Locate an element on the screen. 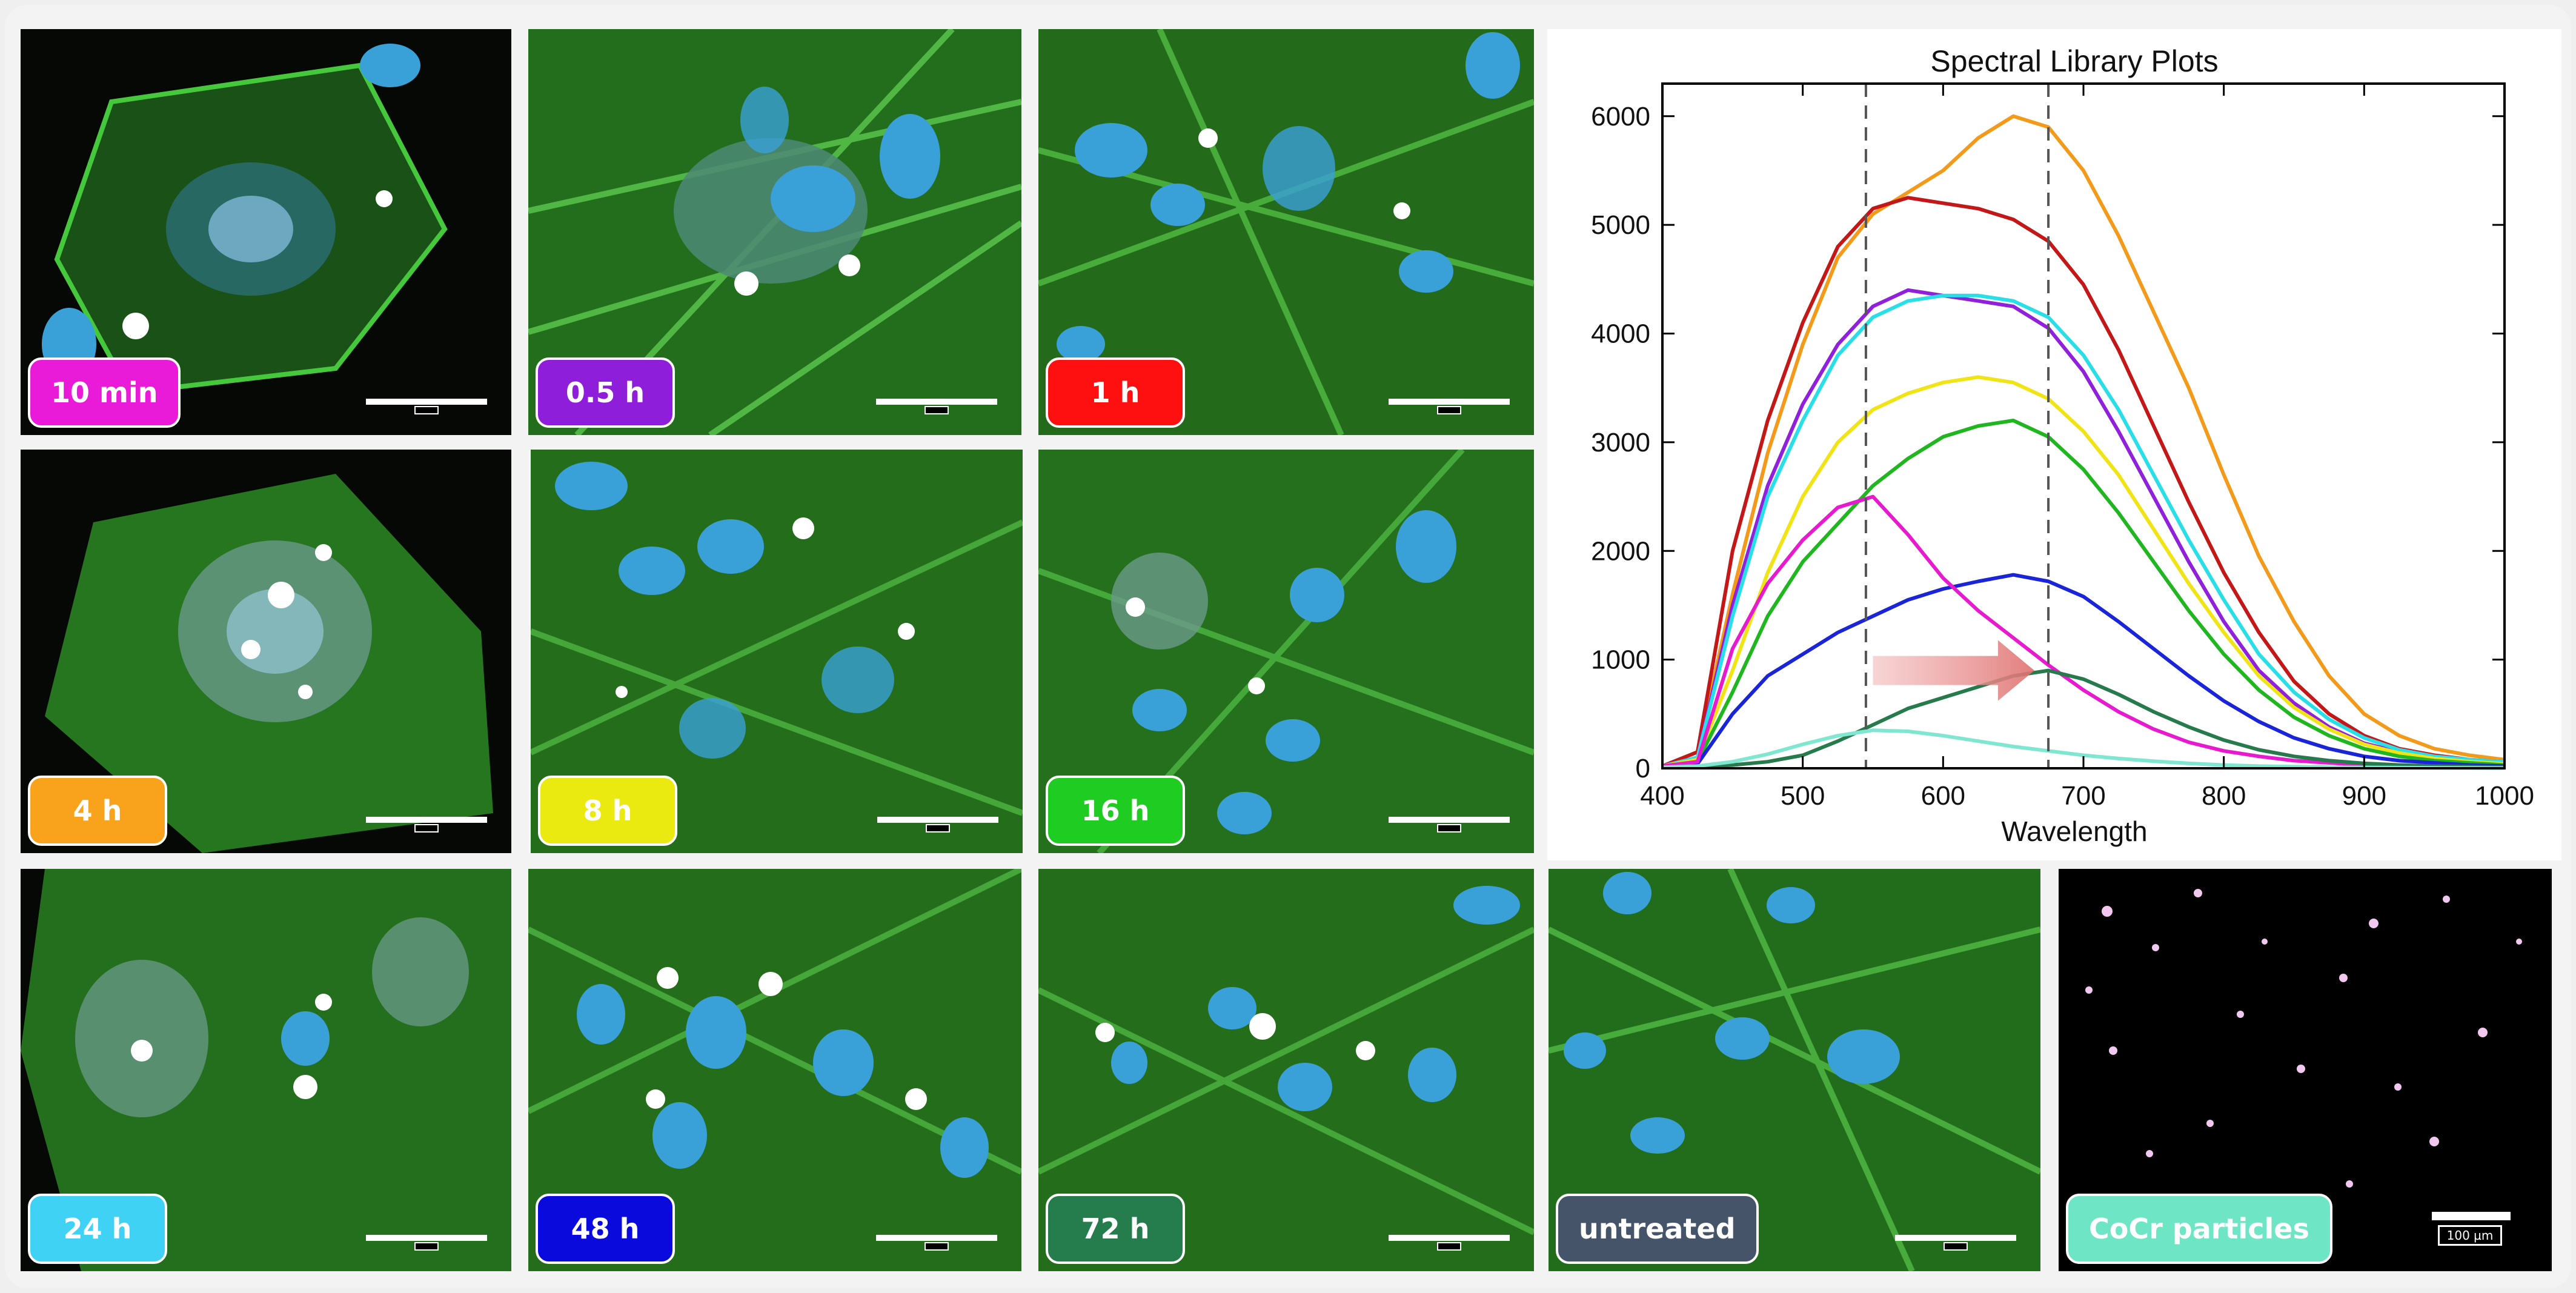 The height and width of the screenshot is (1293, 2576). micrograph-48h is located at coordinates (774, 1070).